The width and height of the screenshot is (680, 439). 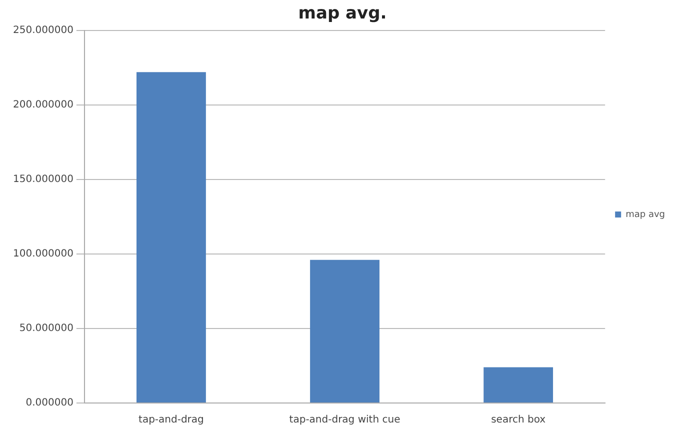 I want to click on y-tick-label: 150.000000, so click(x=43, y=180).